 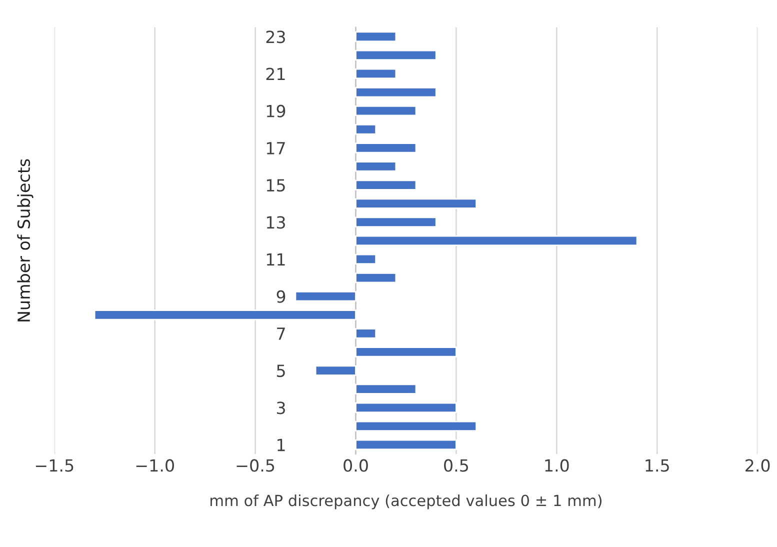 What do you see at coordinates (275, 37) in the screenshot?
I see `y-tick-label: 23` at bounding box center [275, 37].